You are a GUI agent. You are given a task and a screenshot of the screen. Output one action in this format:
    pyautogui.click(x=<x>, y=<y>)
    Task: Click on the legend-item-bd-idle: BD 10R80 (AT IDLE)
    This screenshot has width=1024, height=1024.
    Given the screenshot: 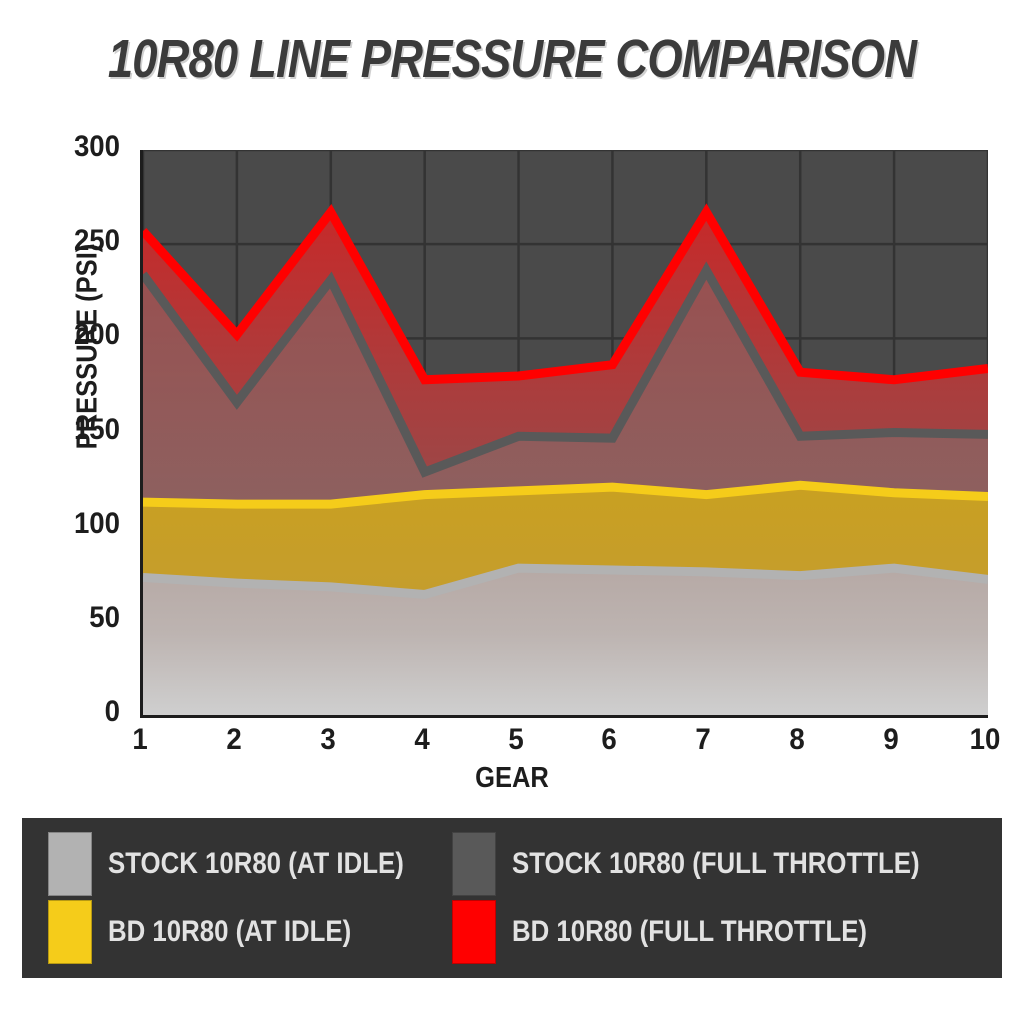 What is the action you would take?
    pyautogui.click(x=250, y=932)
    